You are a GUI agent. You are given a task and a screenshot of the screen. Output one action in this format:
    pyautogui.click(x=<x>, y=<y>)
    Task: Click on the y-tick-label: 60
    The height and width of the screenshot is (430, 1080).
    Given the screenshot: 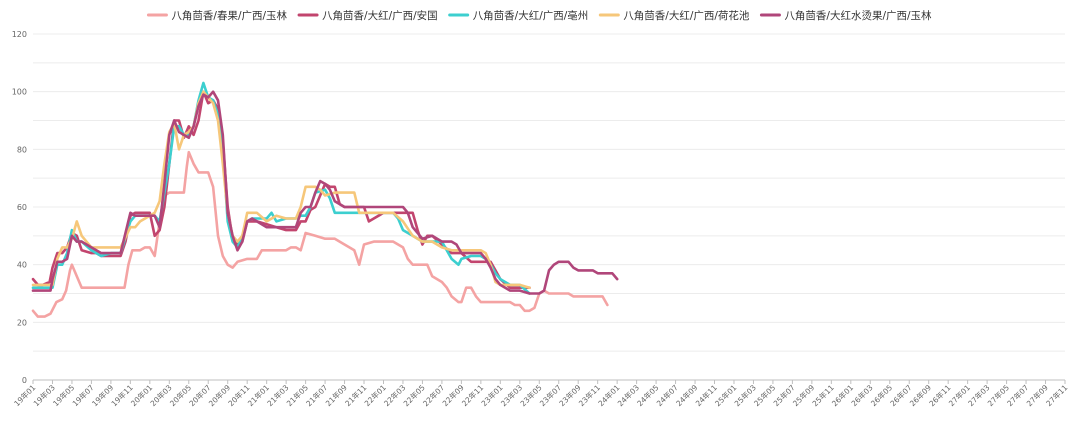 What is the action you would take?
    pyautogui.click(x=22, y=207)
    